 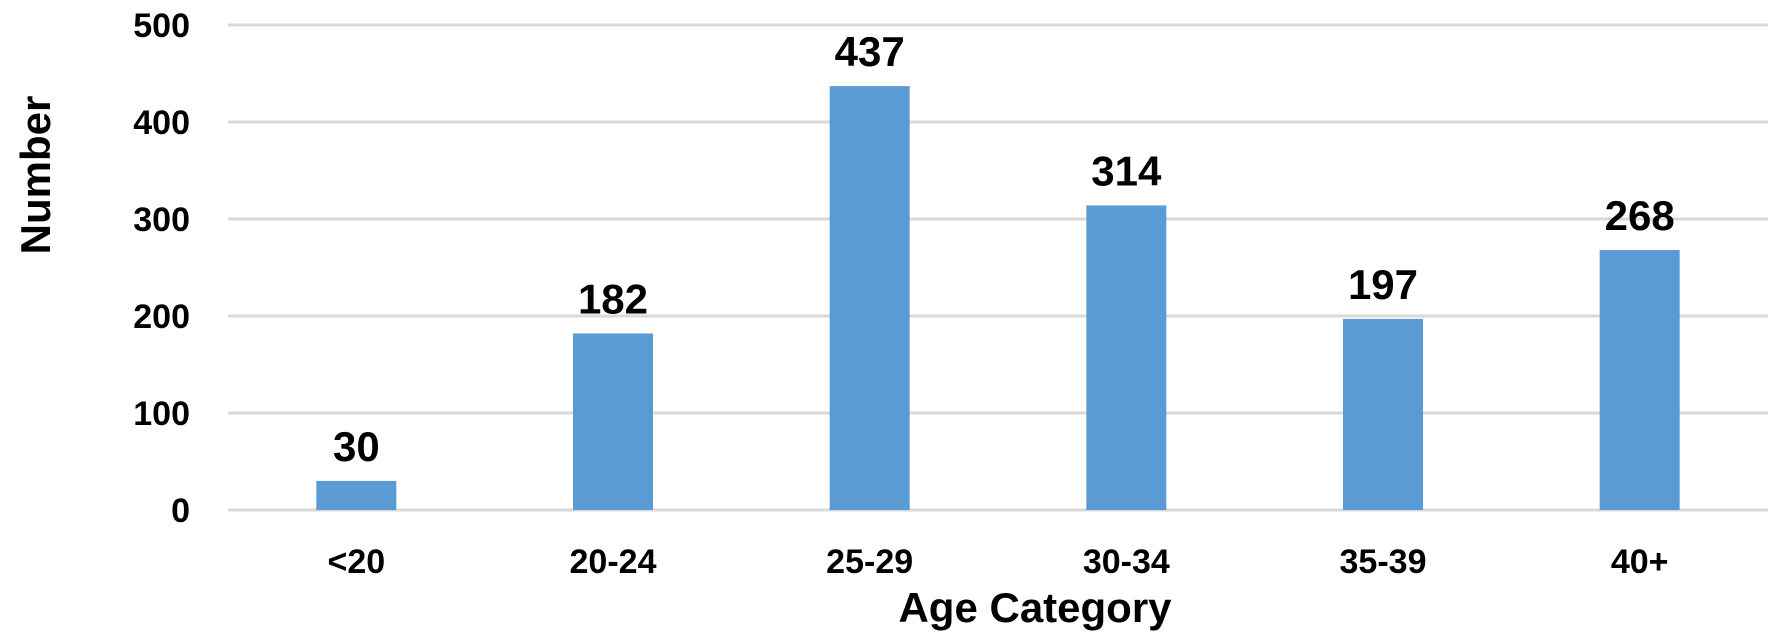 I want to click on bar-<20, so click(x=356, y=495).